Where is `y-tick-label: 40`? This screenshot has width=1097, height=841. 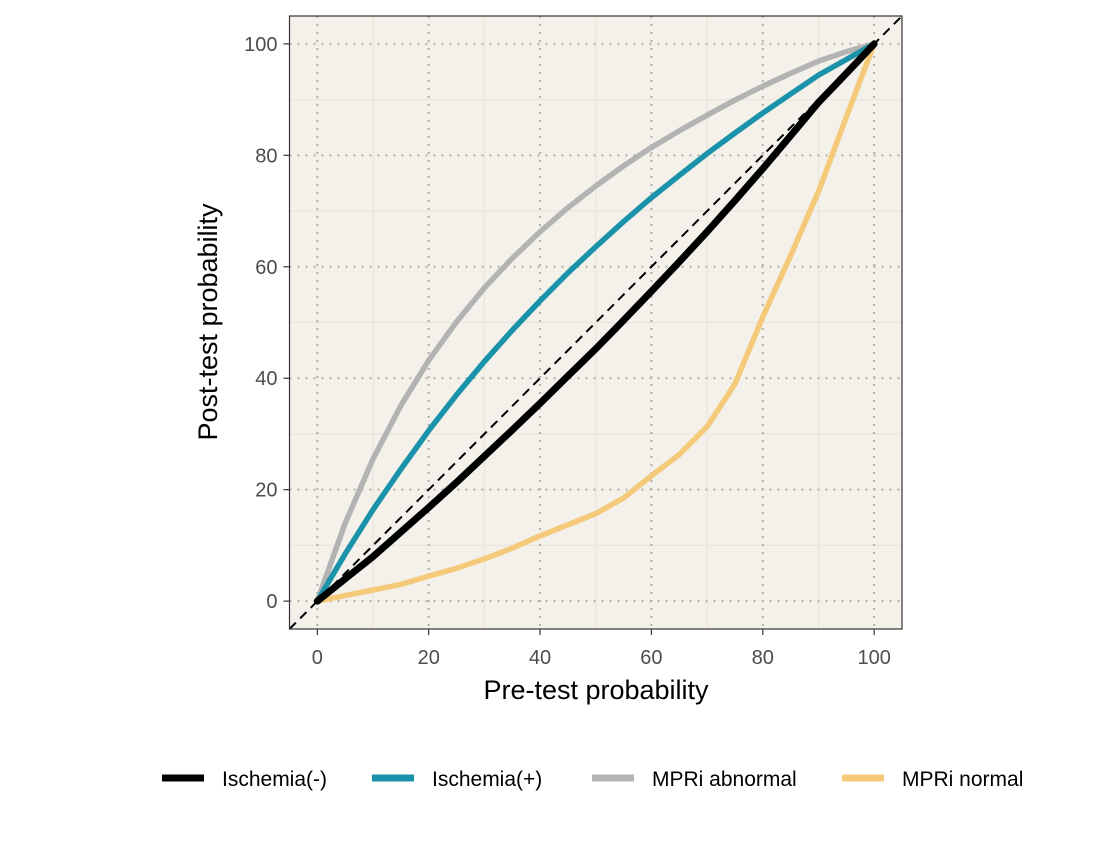
y-tick-label: 40 is located at coordinates (266, 379).